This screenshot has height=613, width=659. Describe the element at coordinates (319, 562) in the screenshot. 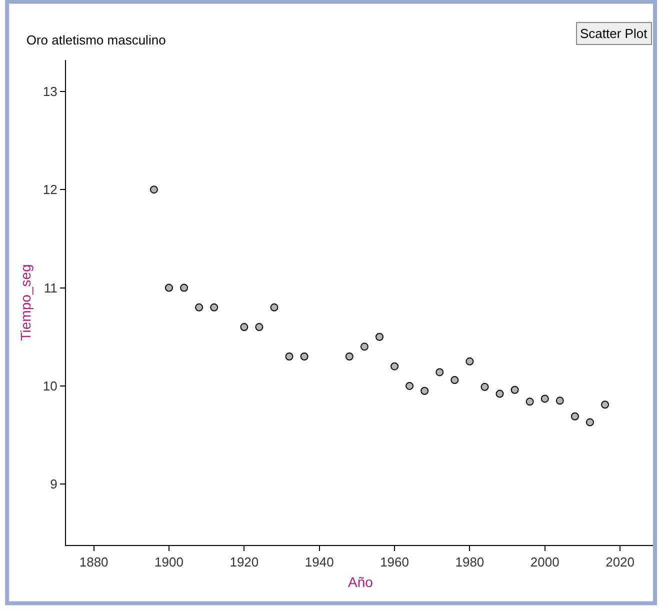

I see `x-tick-label: 1940` at that location.